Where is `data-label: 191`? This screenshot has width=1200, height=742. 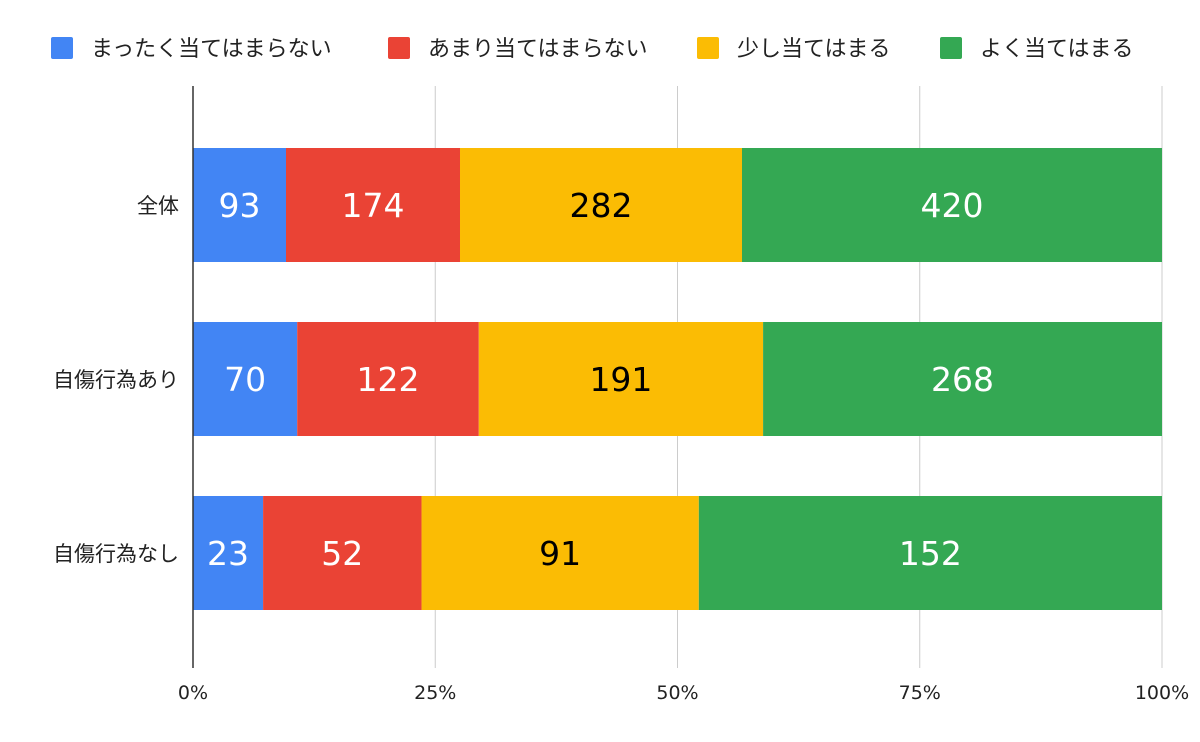
data-label: 191 is located at coordinates (620, 379).